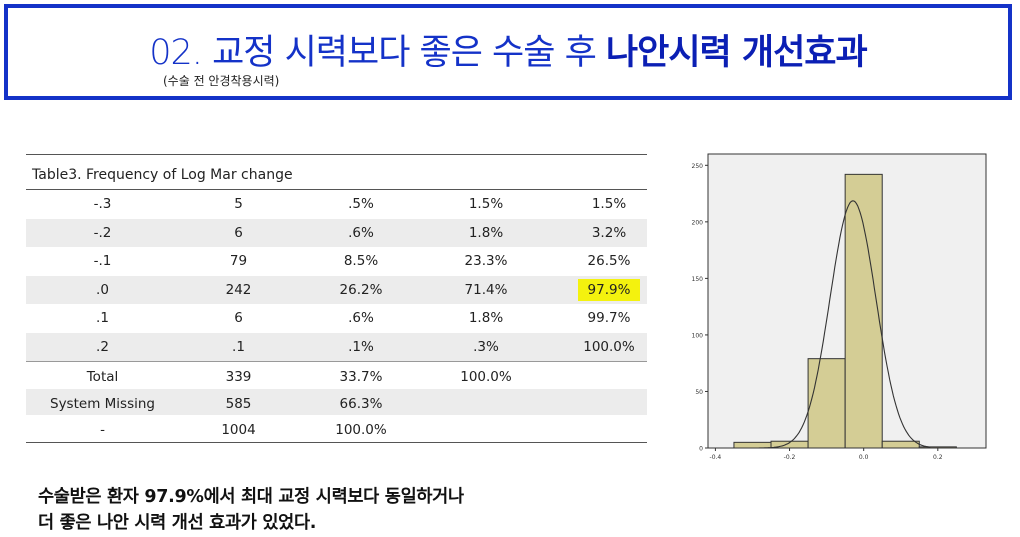 The height and width of the screenshot is (537, 1020). I want to click on table-cell: System Missing, so click(102, 403).